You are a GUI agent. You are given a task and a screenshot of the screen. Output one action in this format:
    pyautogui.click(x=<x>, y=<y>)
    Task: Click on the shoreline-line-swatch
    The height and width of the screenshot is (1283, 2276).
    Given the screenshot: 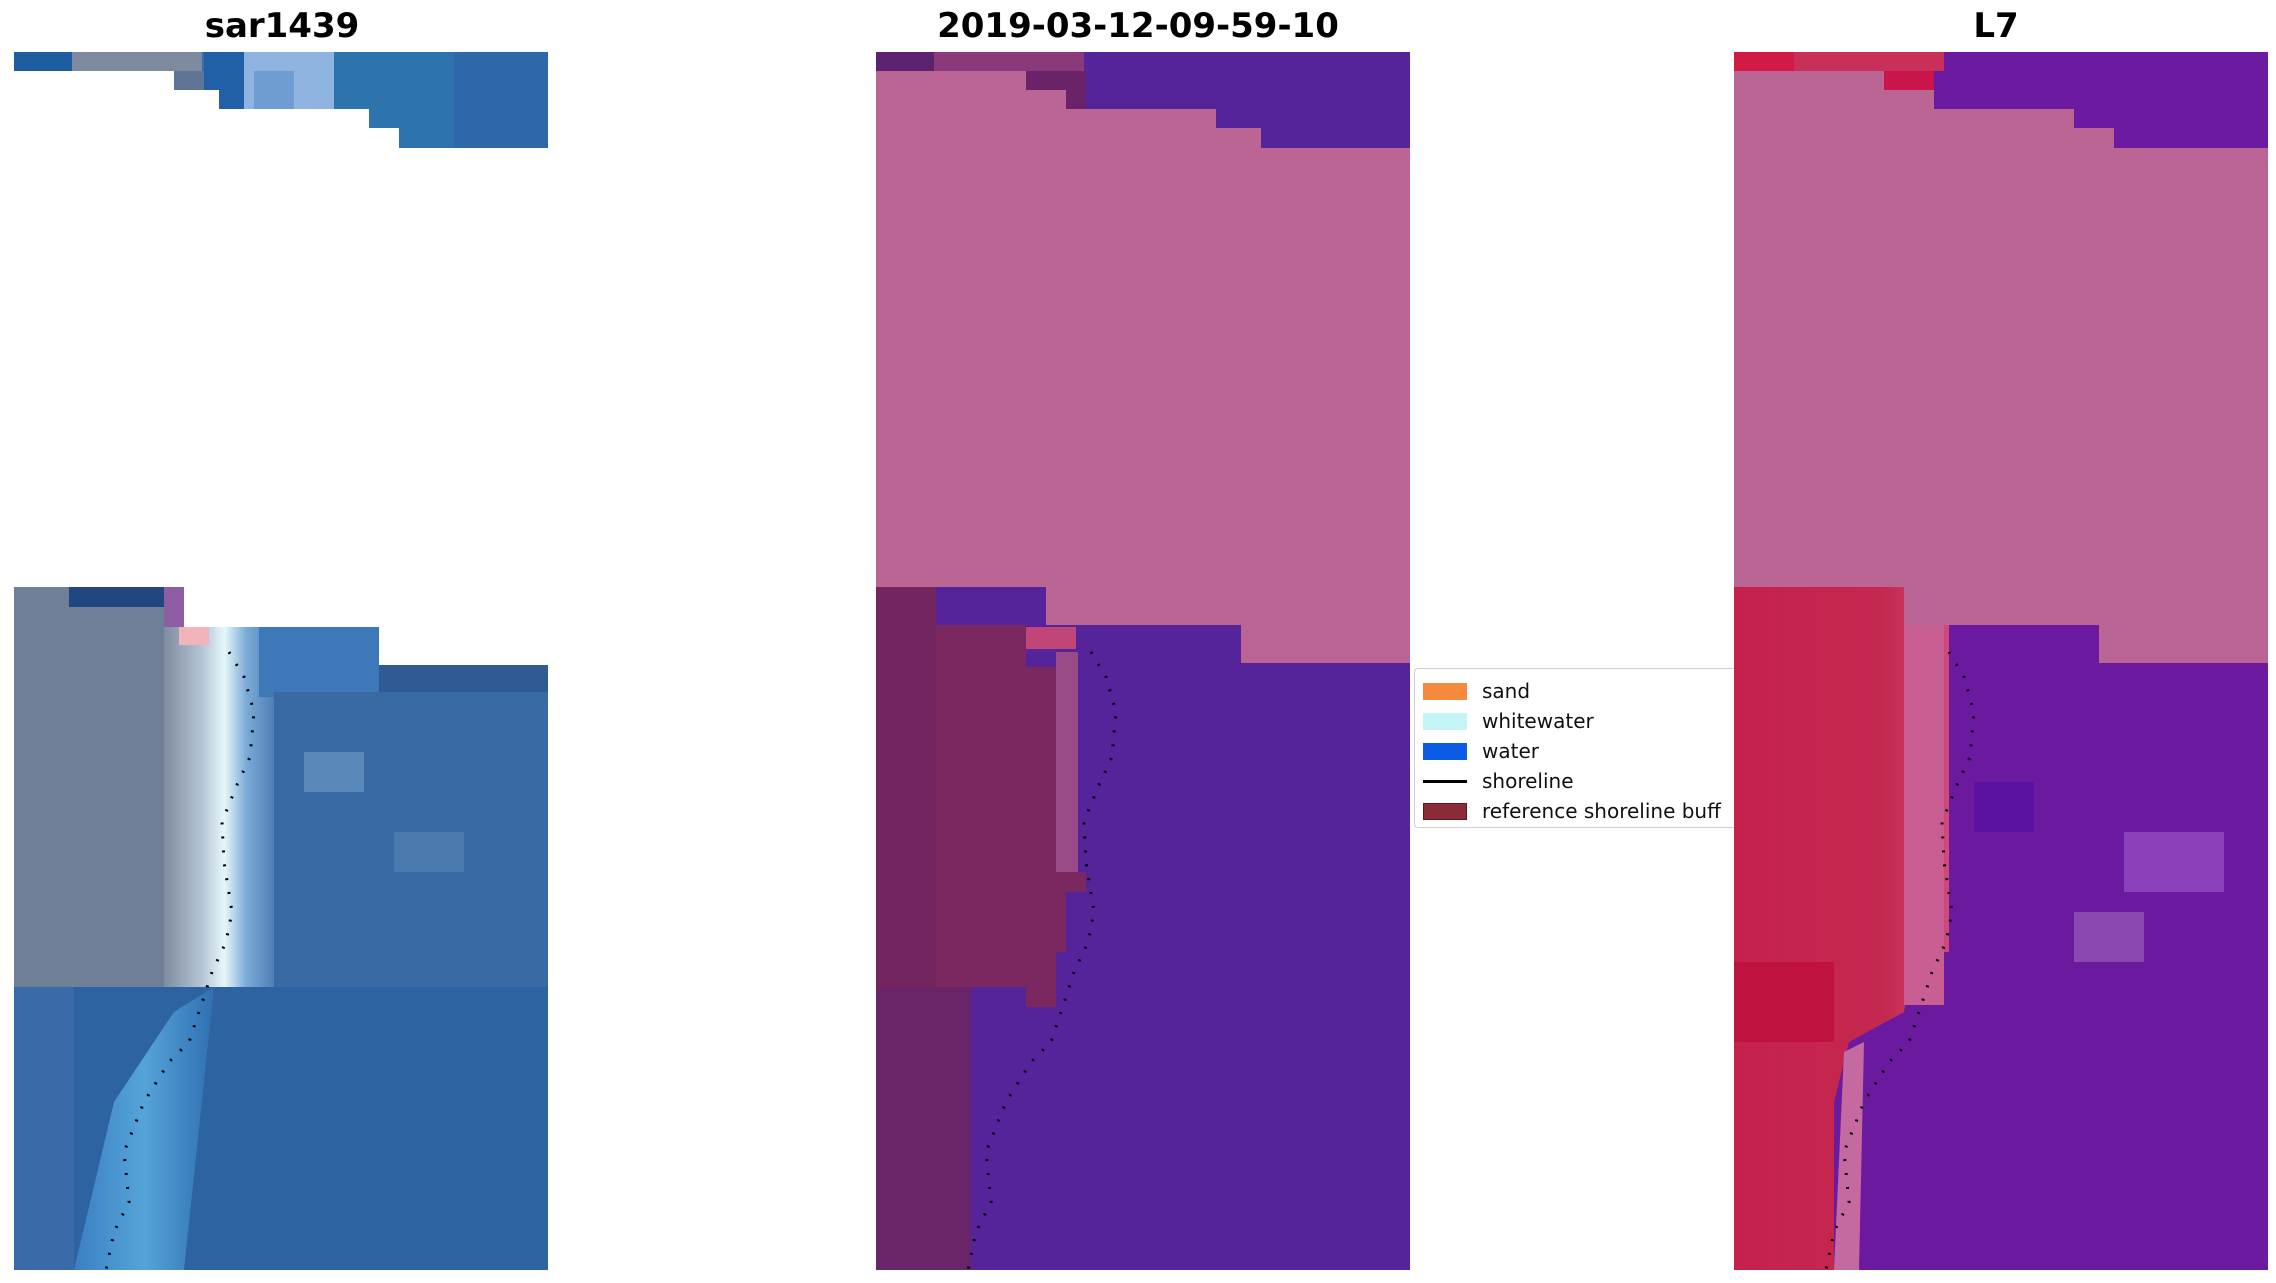 What is the action you would take?
    pyautogui.click(x=1445, y=781)
    